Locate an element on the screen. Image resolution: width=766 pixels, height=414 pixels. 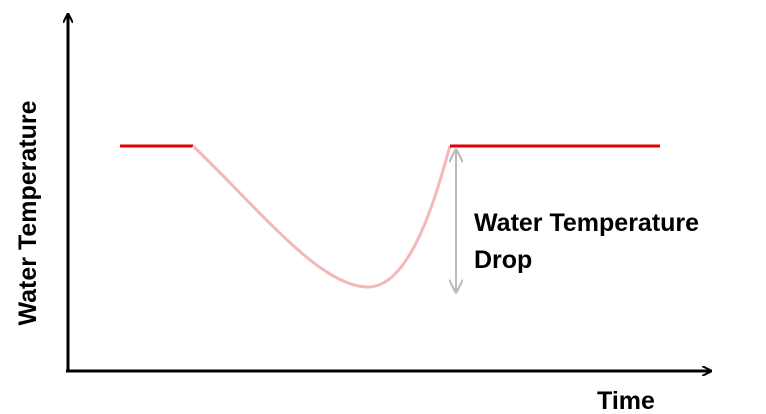
y-axis-label: Water Temperature is located at coordinates (28, 212).